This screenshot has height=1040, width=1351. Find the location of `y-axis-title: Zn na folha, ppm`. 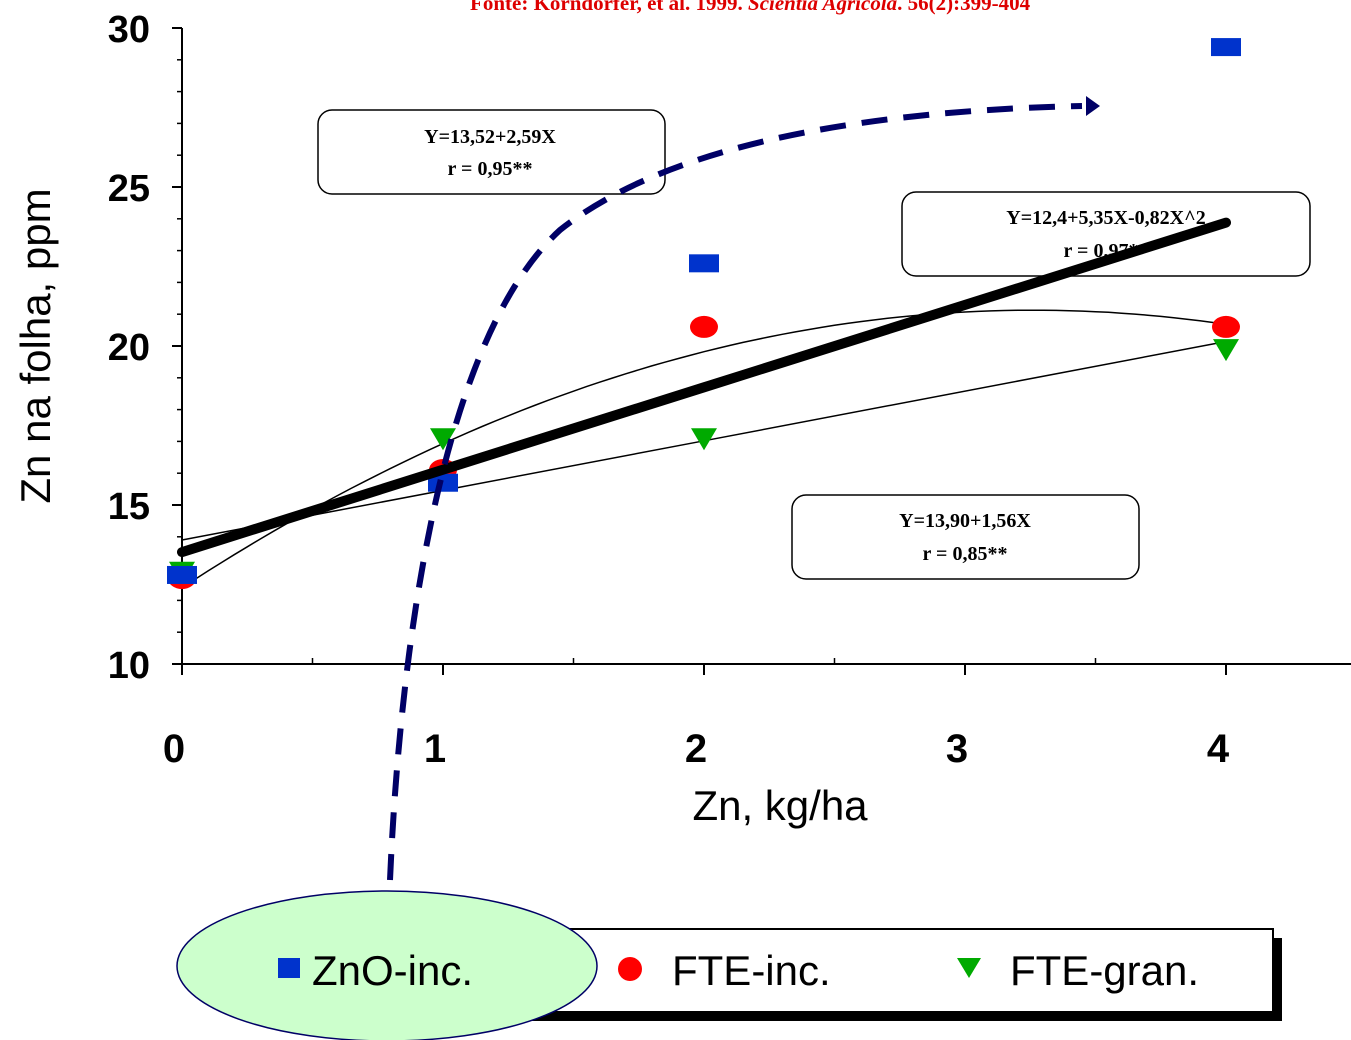

y-axis-title: Zn na folha, ppm is located at coordinates (35, 345).